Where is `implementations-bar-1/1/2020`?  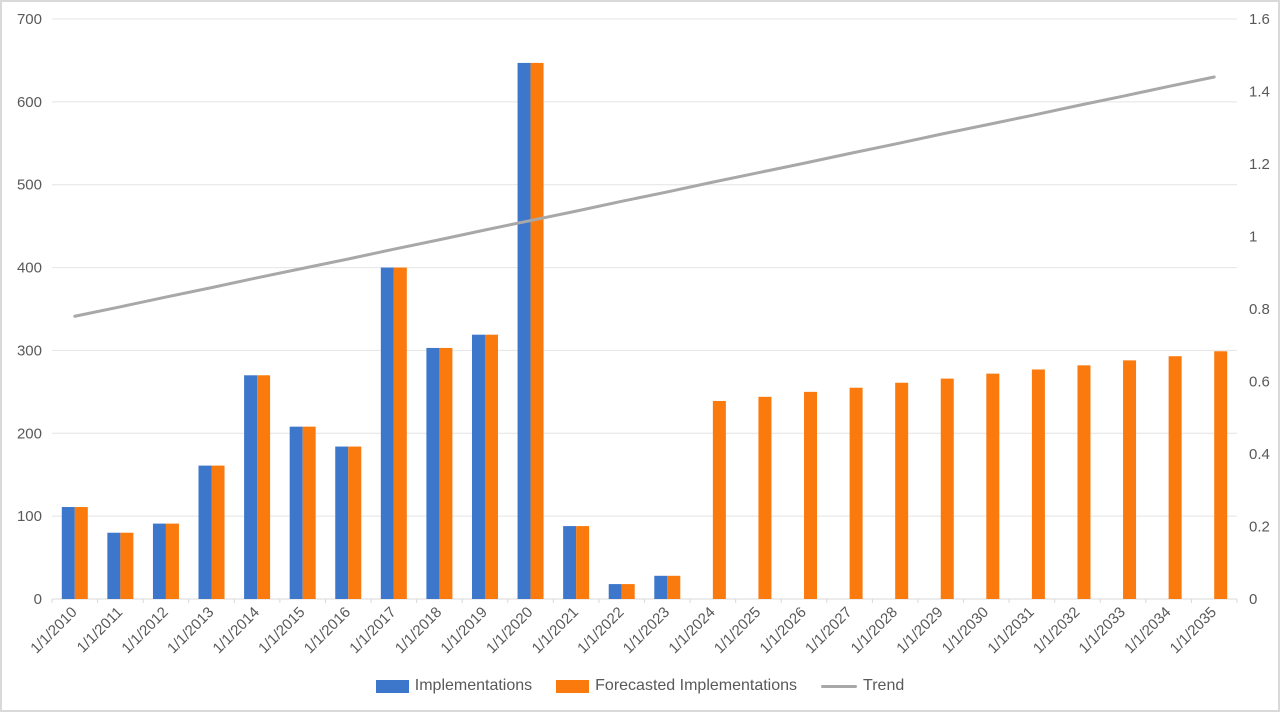
implementations-bar-1/1/2020 is located at coordinates (524, 330).